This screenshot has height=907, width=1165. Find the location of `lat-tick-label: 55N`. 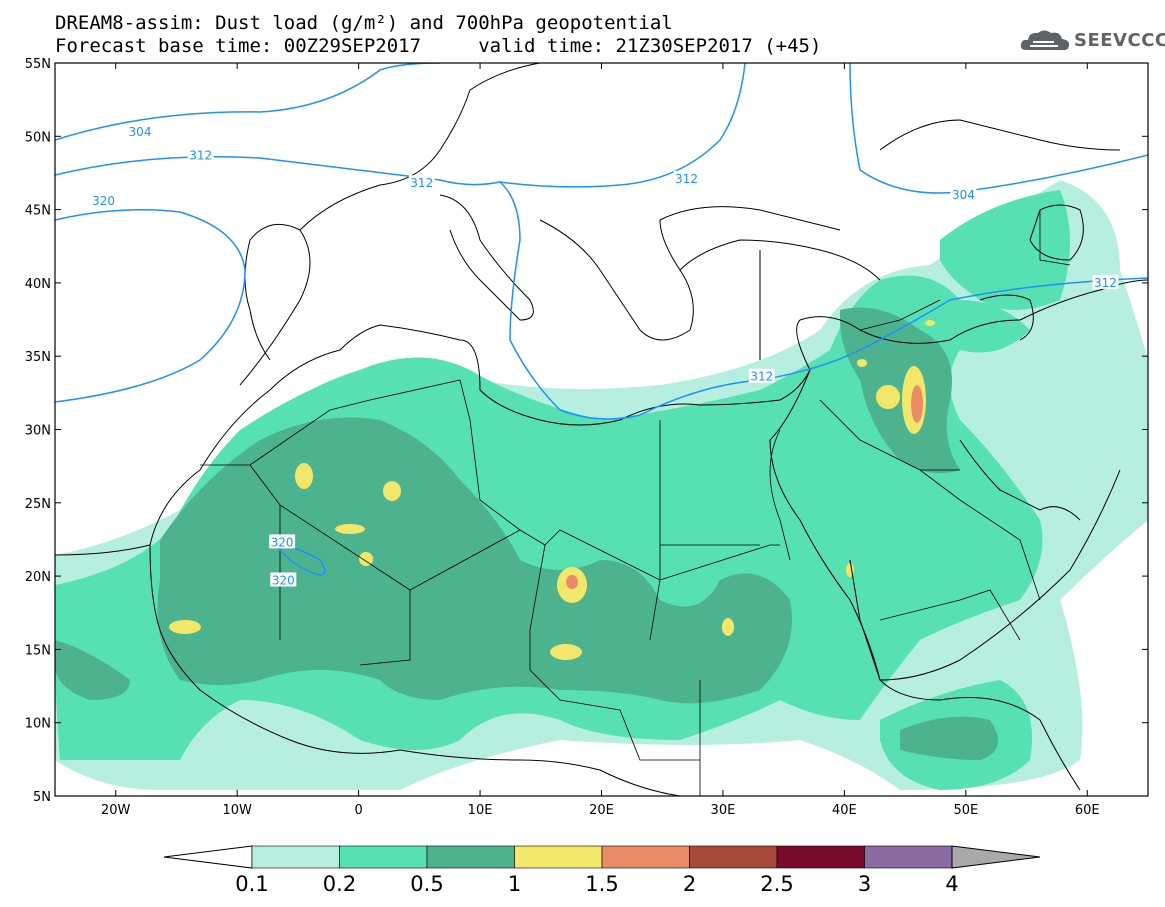

lat-tick-label: 55N is located at coordinates (38, 64).